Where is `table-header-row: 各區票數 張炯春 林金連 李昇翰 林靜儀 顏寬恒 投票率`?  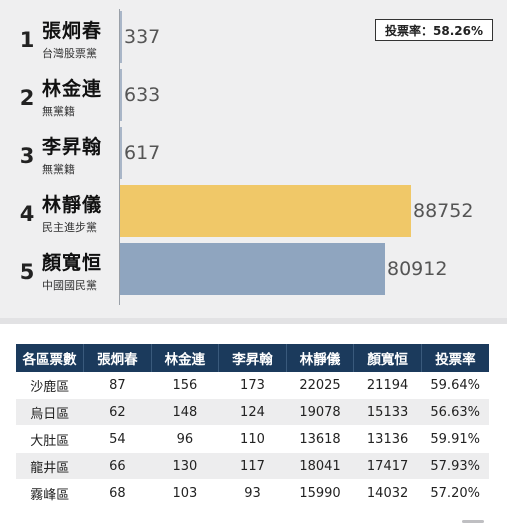 table-header-row: 各區票數 張炯春 林金連 李昇翰 林靜儀 顏寬恒 投票率 is located at coordinates (252, 358).